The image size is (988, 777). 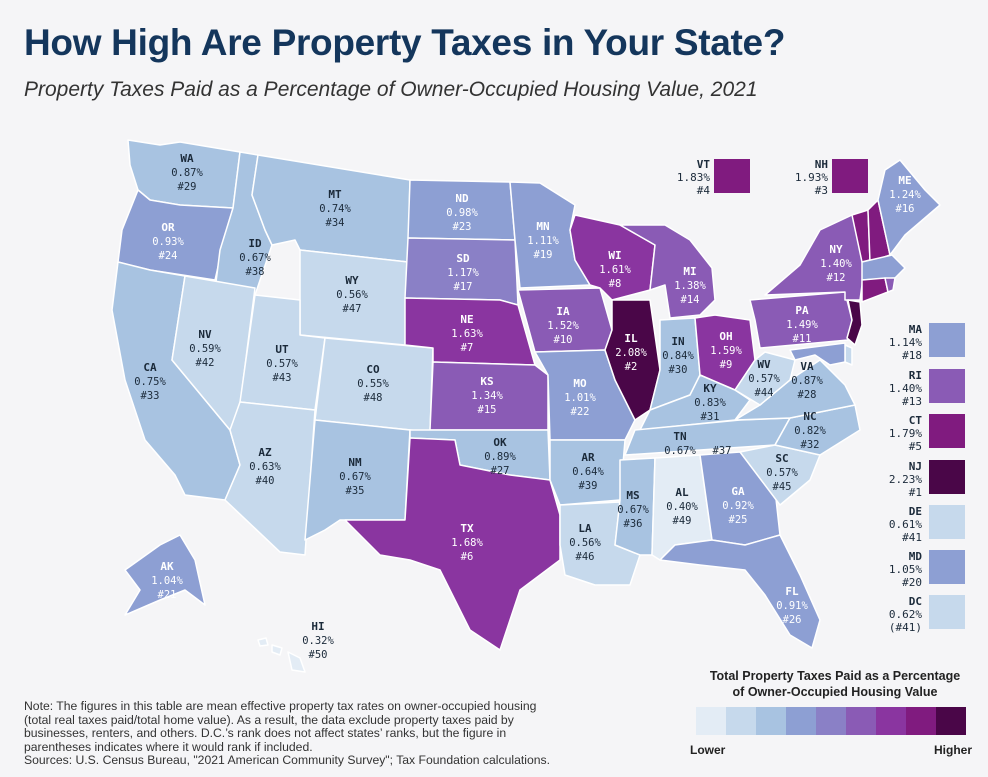 I want to click on label-sc: SC 0.57% #45, so click(x=782, y=472).